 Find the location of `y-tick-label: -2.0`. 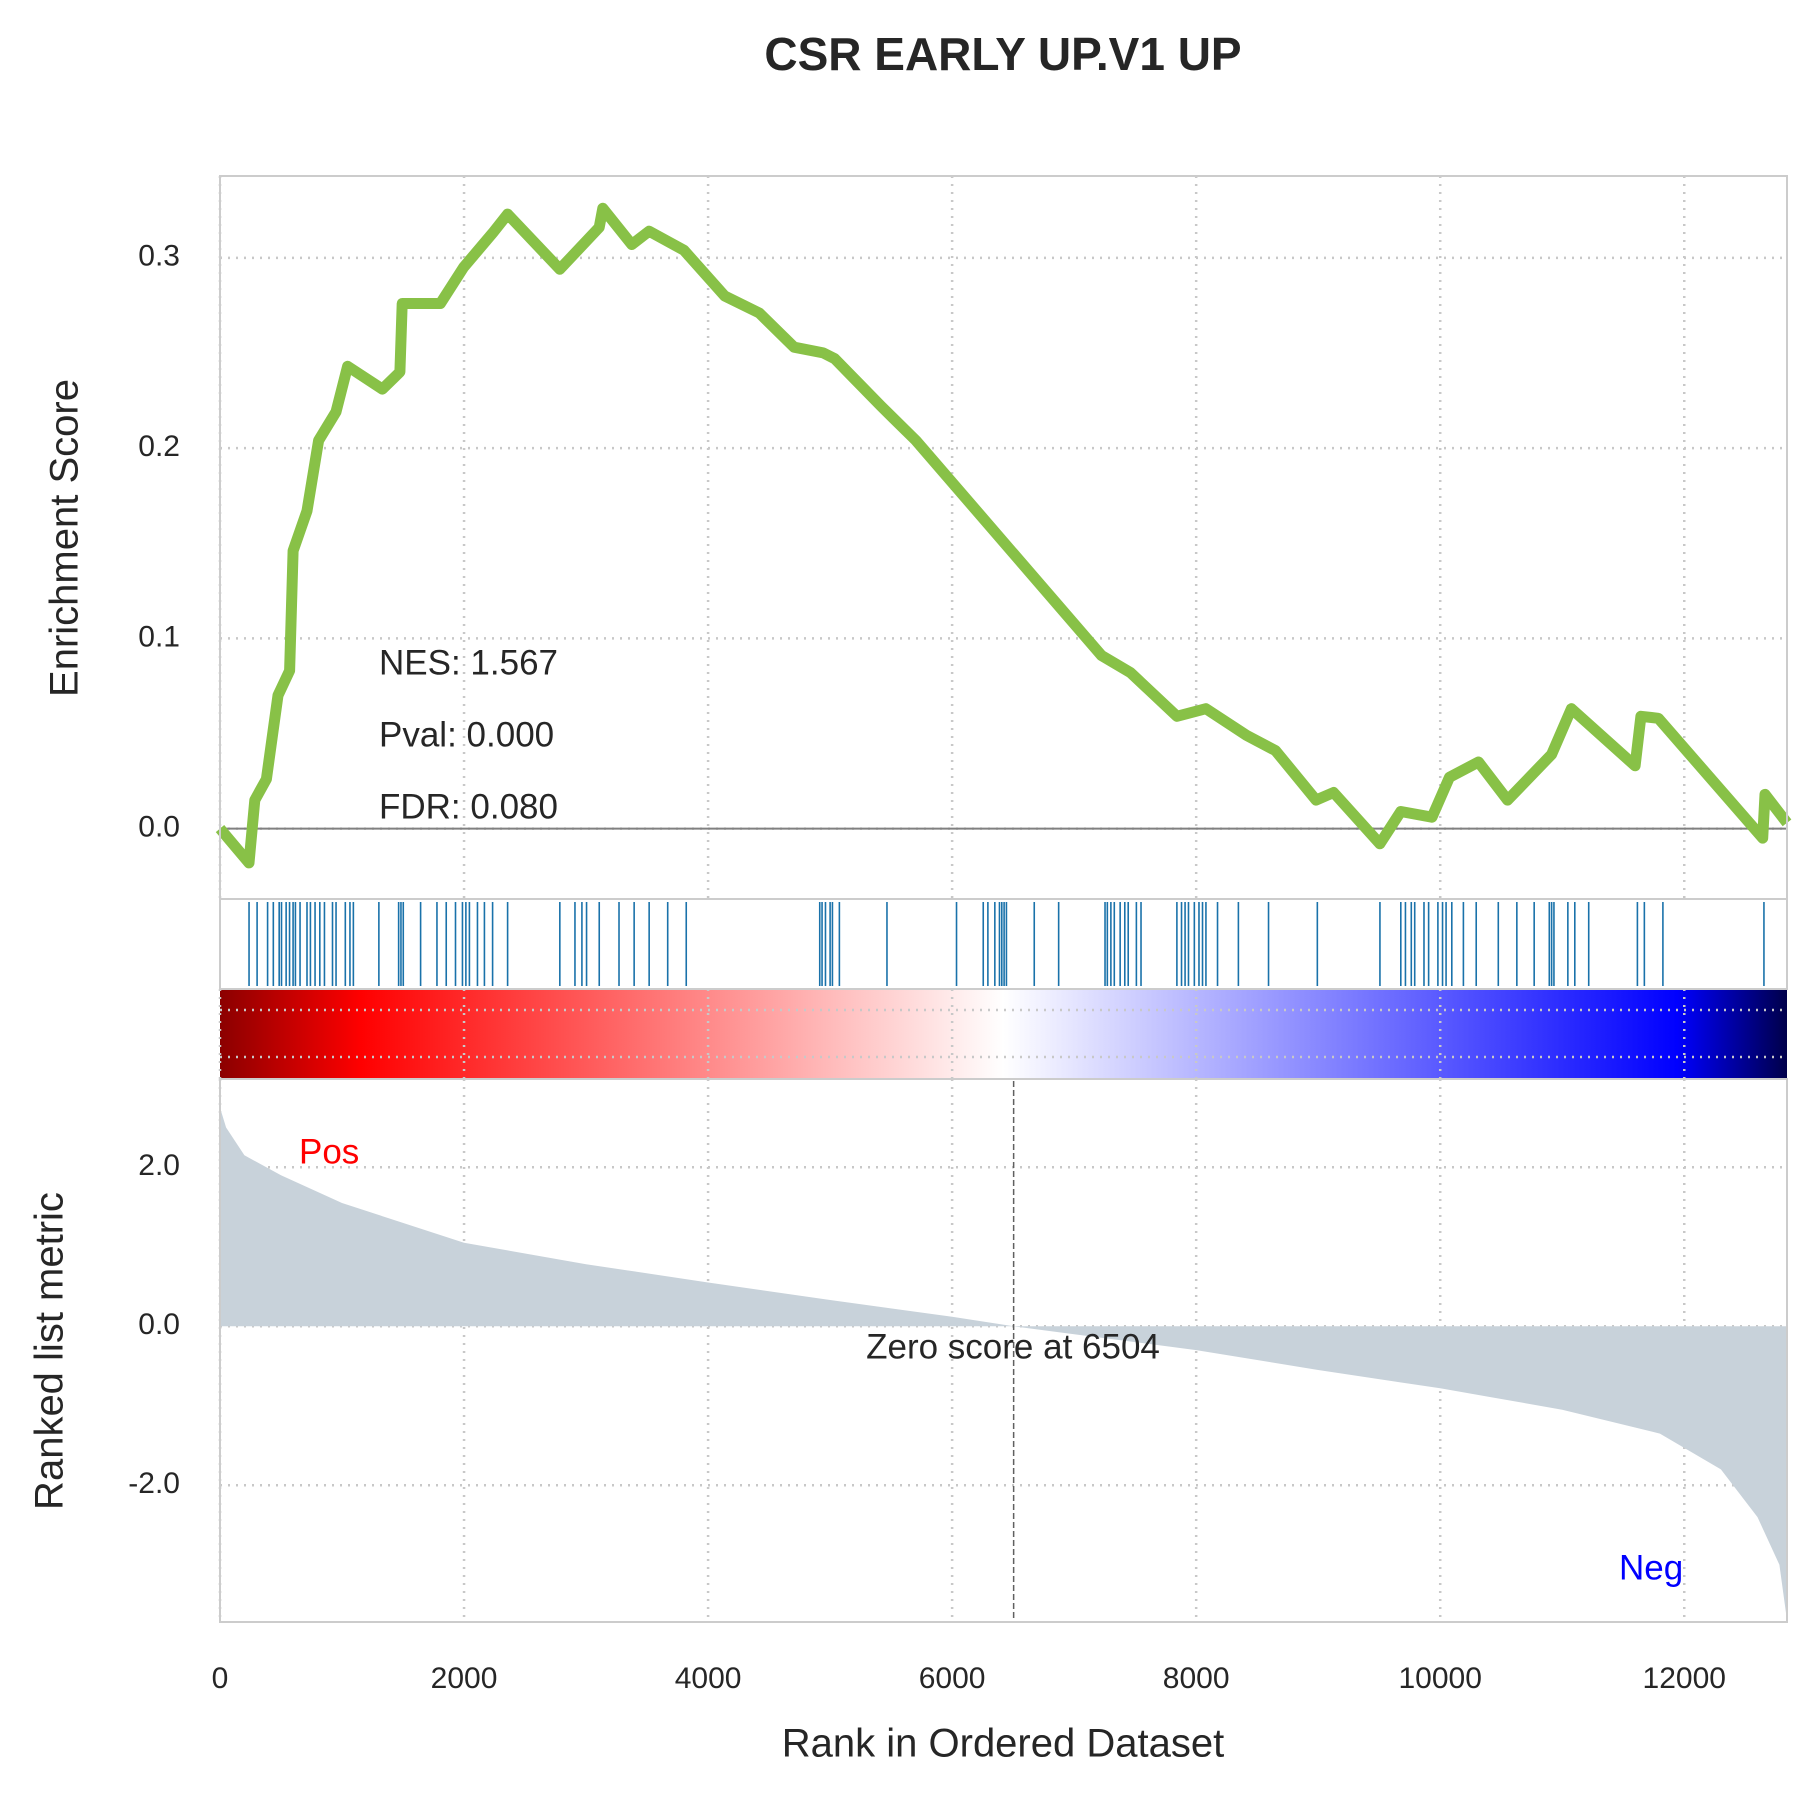

y-tick-label: -2.0 is located at coordinates (154, 1483).